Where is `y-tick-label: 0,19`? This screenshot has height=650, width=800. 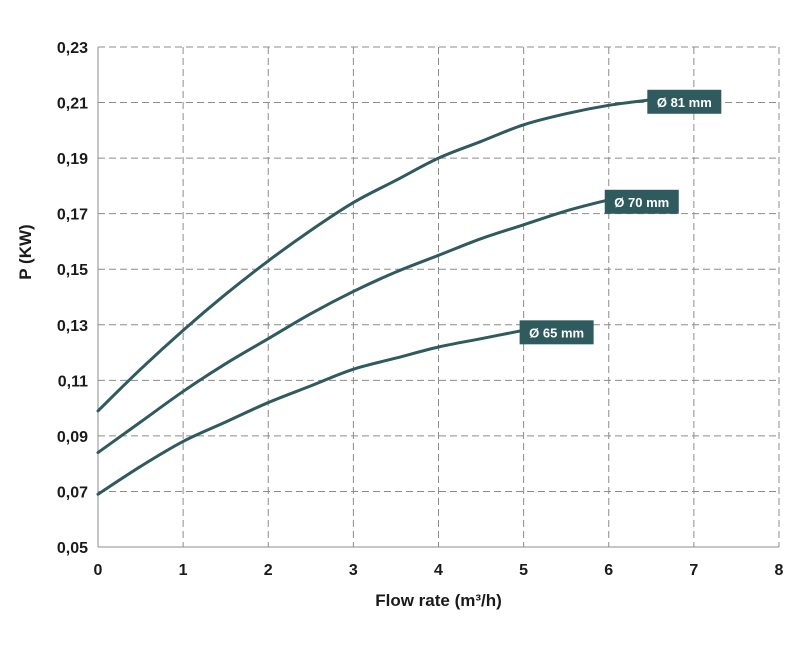 y-tick-label: 0,19 is located at coordinates (72, 159).